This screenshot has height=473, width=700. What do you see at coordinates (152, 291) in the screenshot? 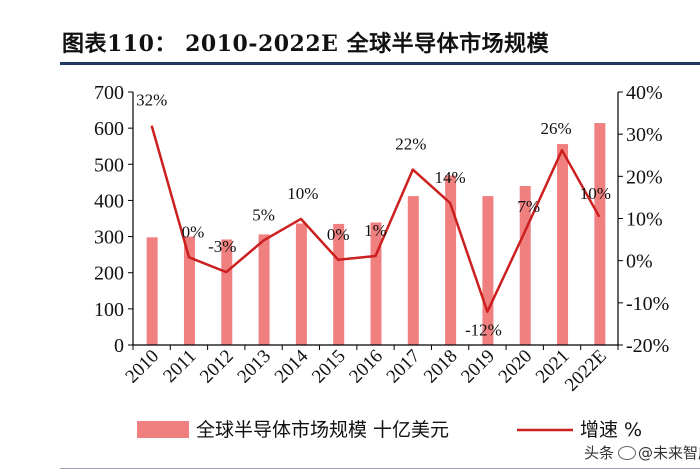
I see `bar-2010` at bounding box center [152, 291].